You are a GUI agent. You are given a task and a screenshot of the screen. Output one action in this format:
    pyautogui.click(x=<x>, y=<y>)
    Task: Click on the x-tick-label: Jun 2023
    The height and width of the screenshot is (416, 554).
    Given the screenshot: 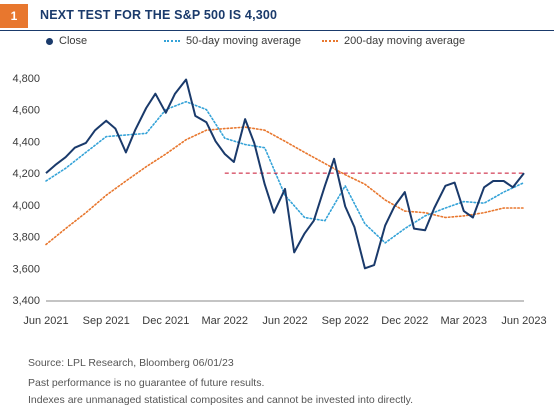 What is the action you would take?
    pyautogui.click(x=523, y=321)
    